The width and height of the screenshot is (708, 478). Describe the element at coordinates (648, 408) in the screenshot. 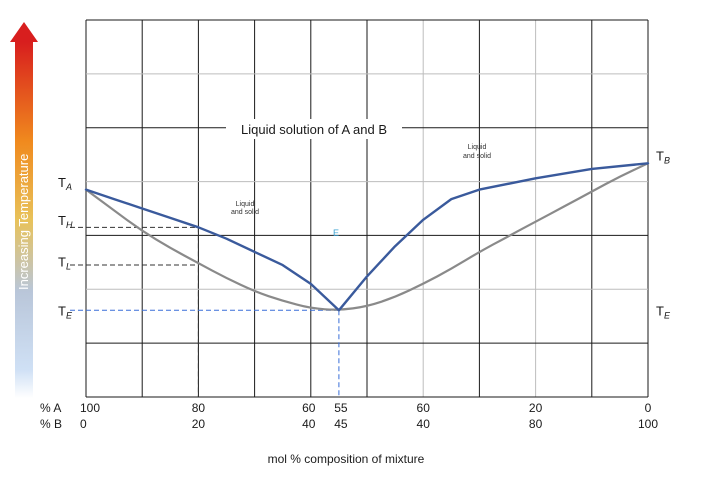

I see `x-tick-a: 0` at that location.